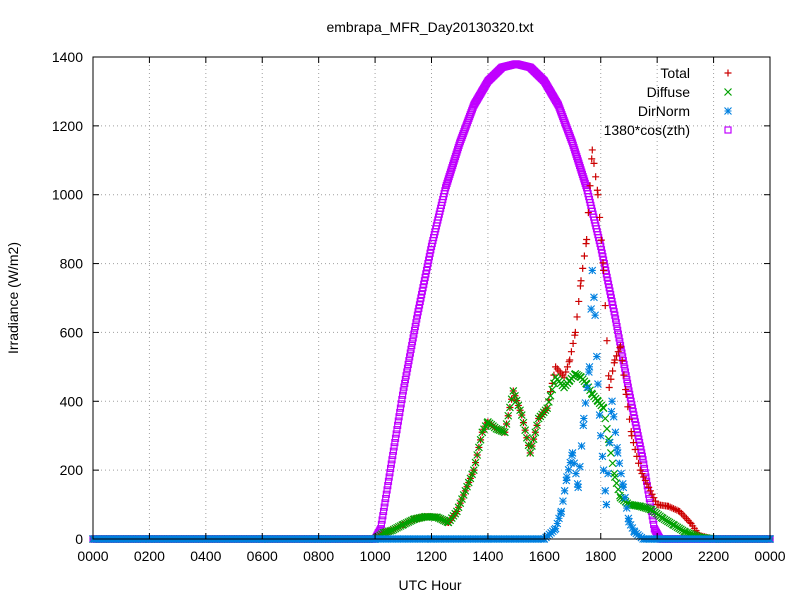 The width and height of the screenshot is (800, 600). Describe the element at coordinates (375, 556) in the screenshot. I see `x-tick-label: 1000` at that location.